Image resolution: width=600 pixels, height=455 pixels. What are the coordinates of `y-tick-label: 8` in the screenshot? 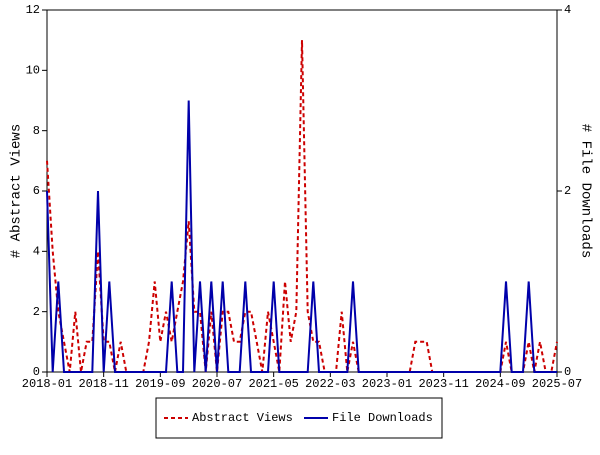 It's located at (36, 131).